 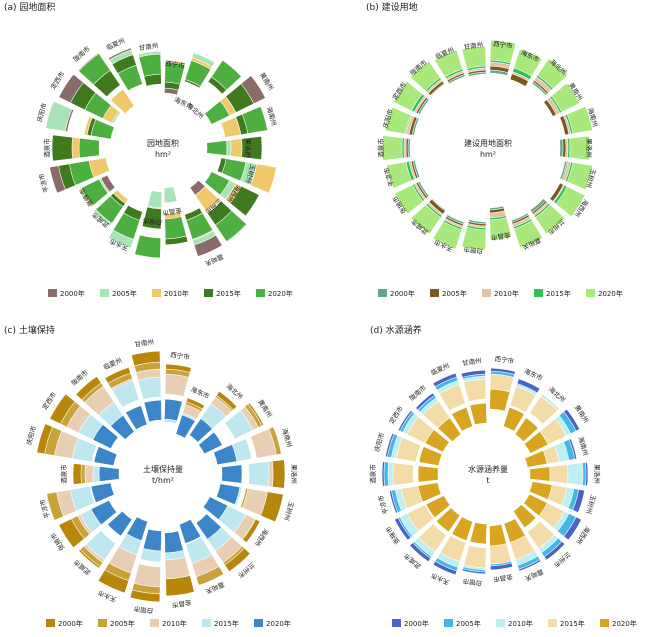 I want to click on center-label: 建设用地面积, so click(x=488, y=143).